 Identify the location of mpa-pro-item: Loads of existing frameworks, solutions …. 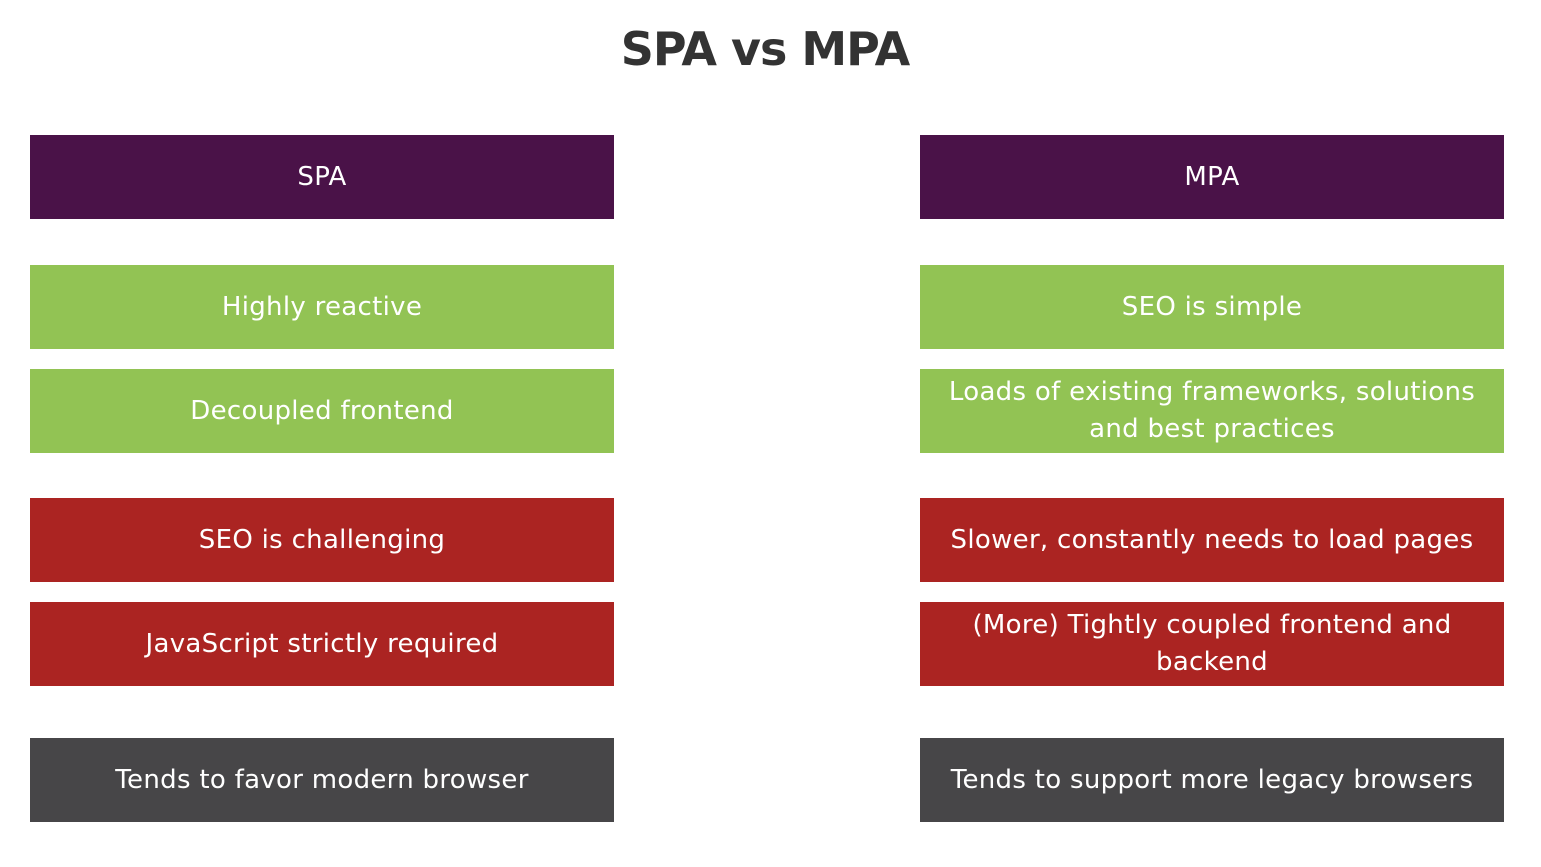
(1212, 411).